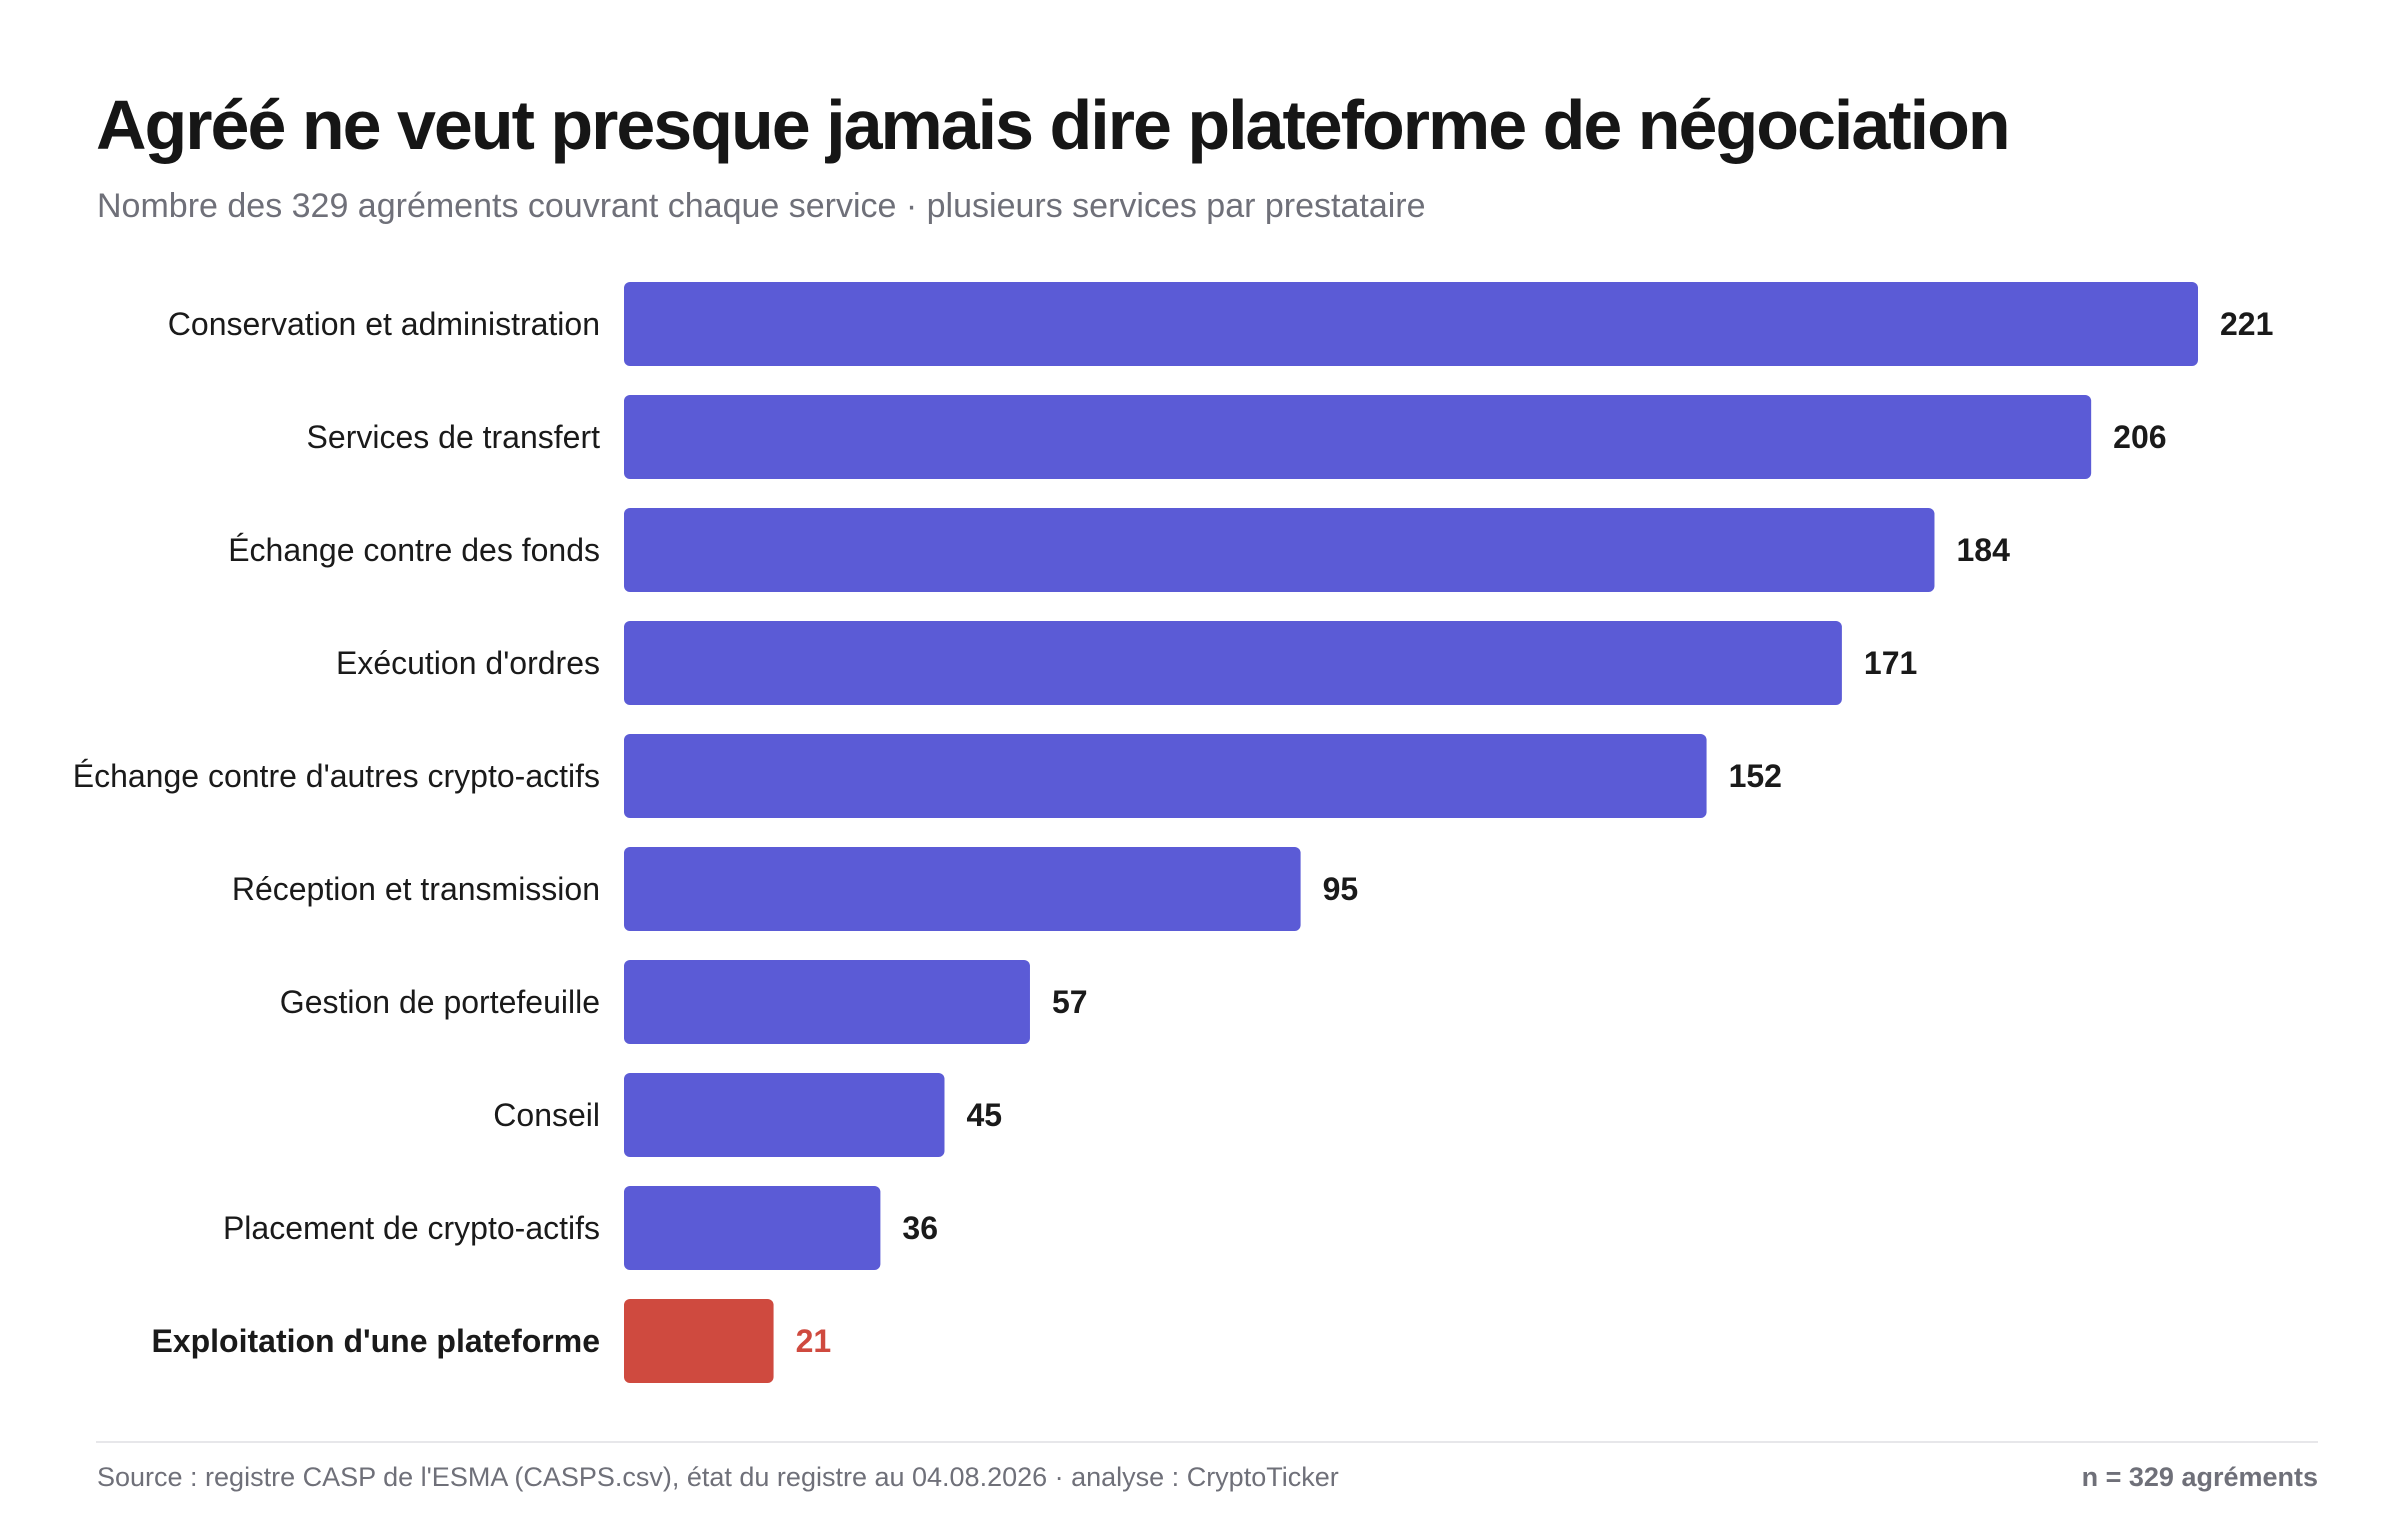 Image resolution: width=2400 pixels, height=1520 pixels. What do you see at coordinates (984, 1115) in the screenshot?
I see `value-label-conseil: 45` at bounding box center [984, 1115].